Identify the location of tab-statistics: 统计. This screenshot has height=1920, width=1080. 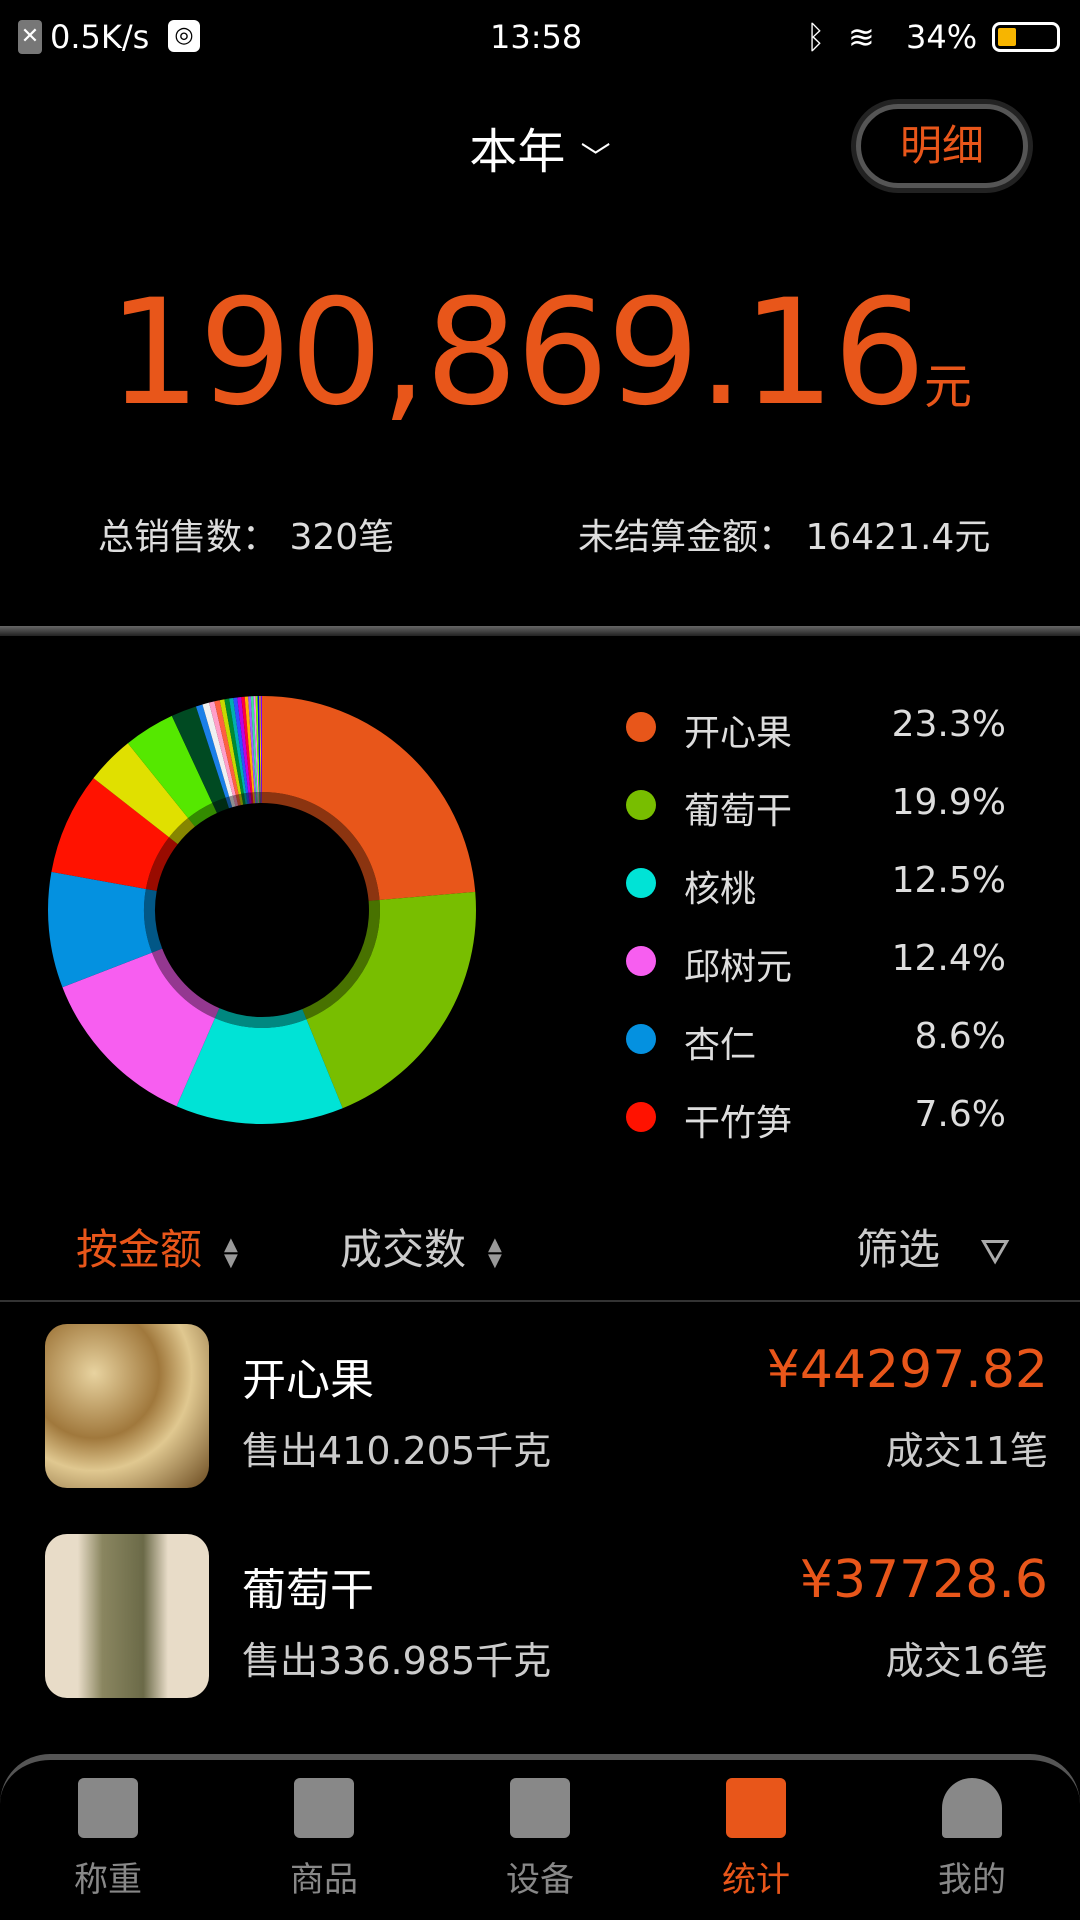
(756, 1839).